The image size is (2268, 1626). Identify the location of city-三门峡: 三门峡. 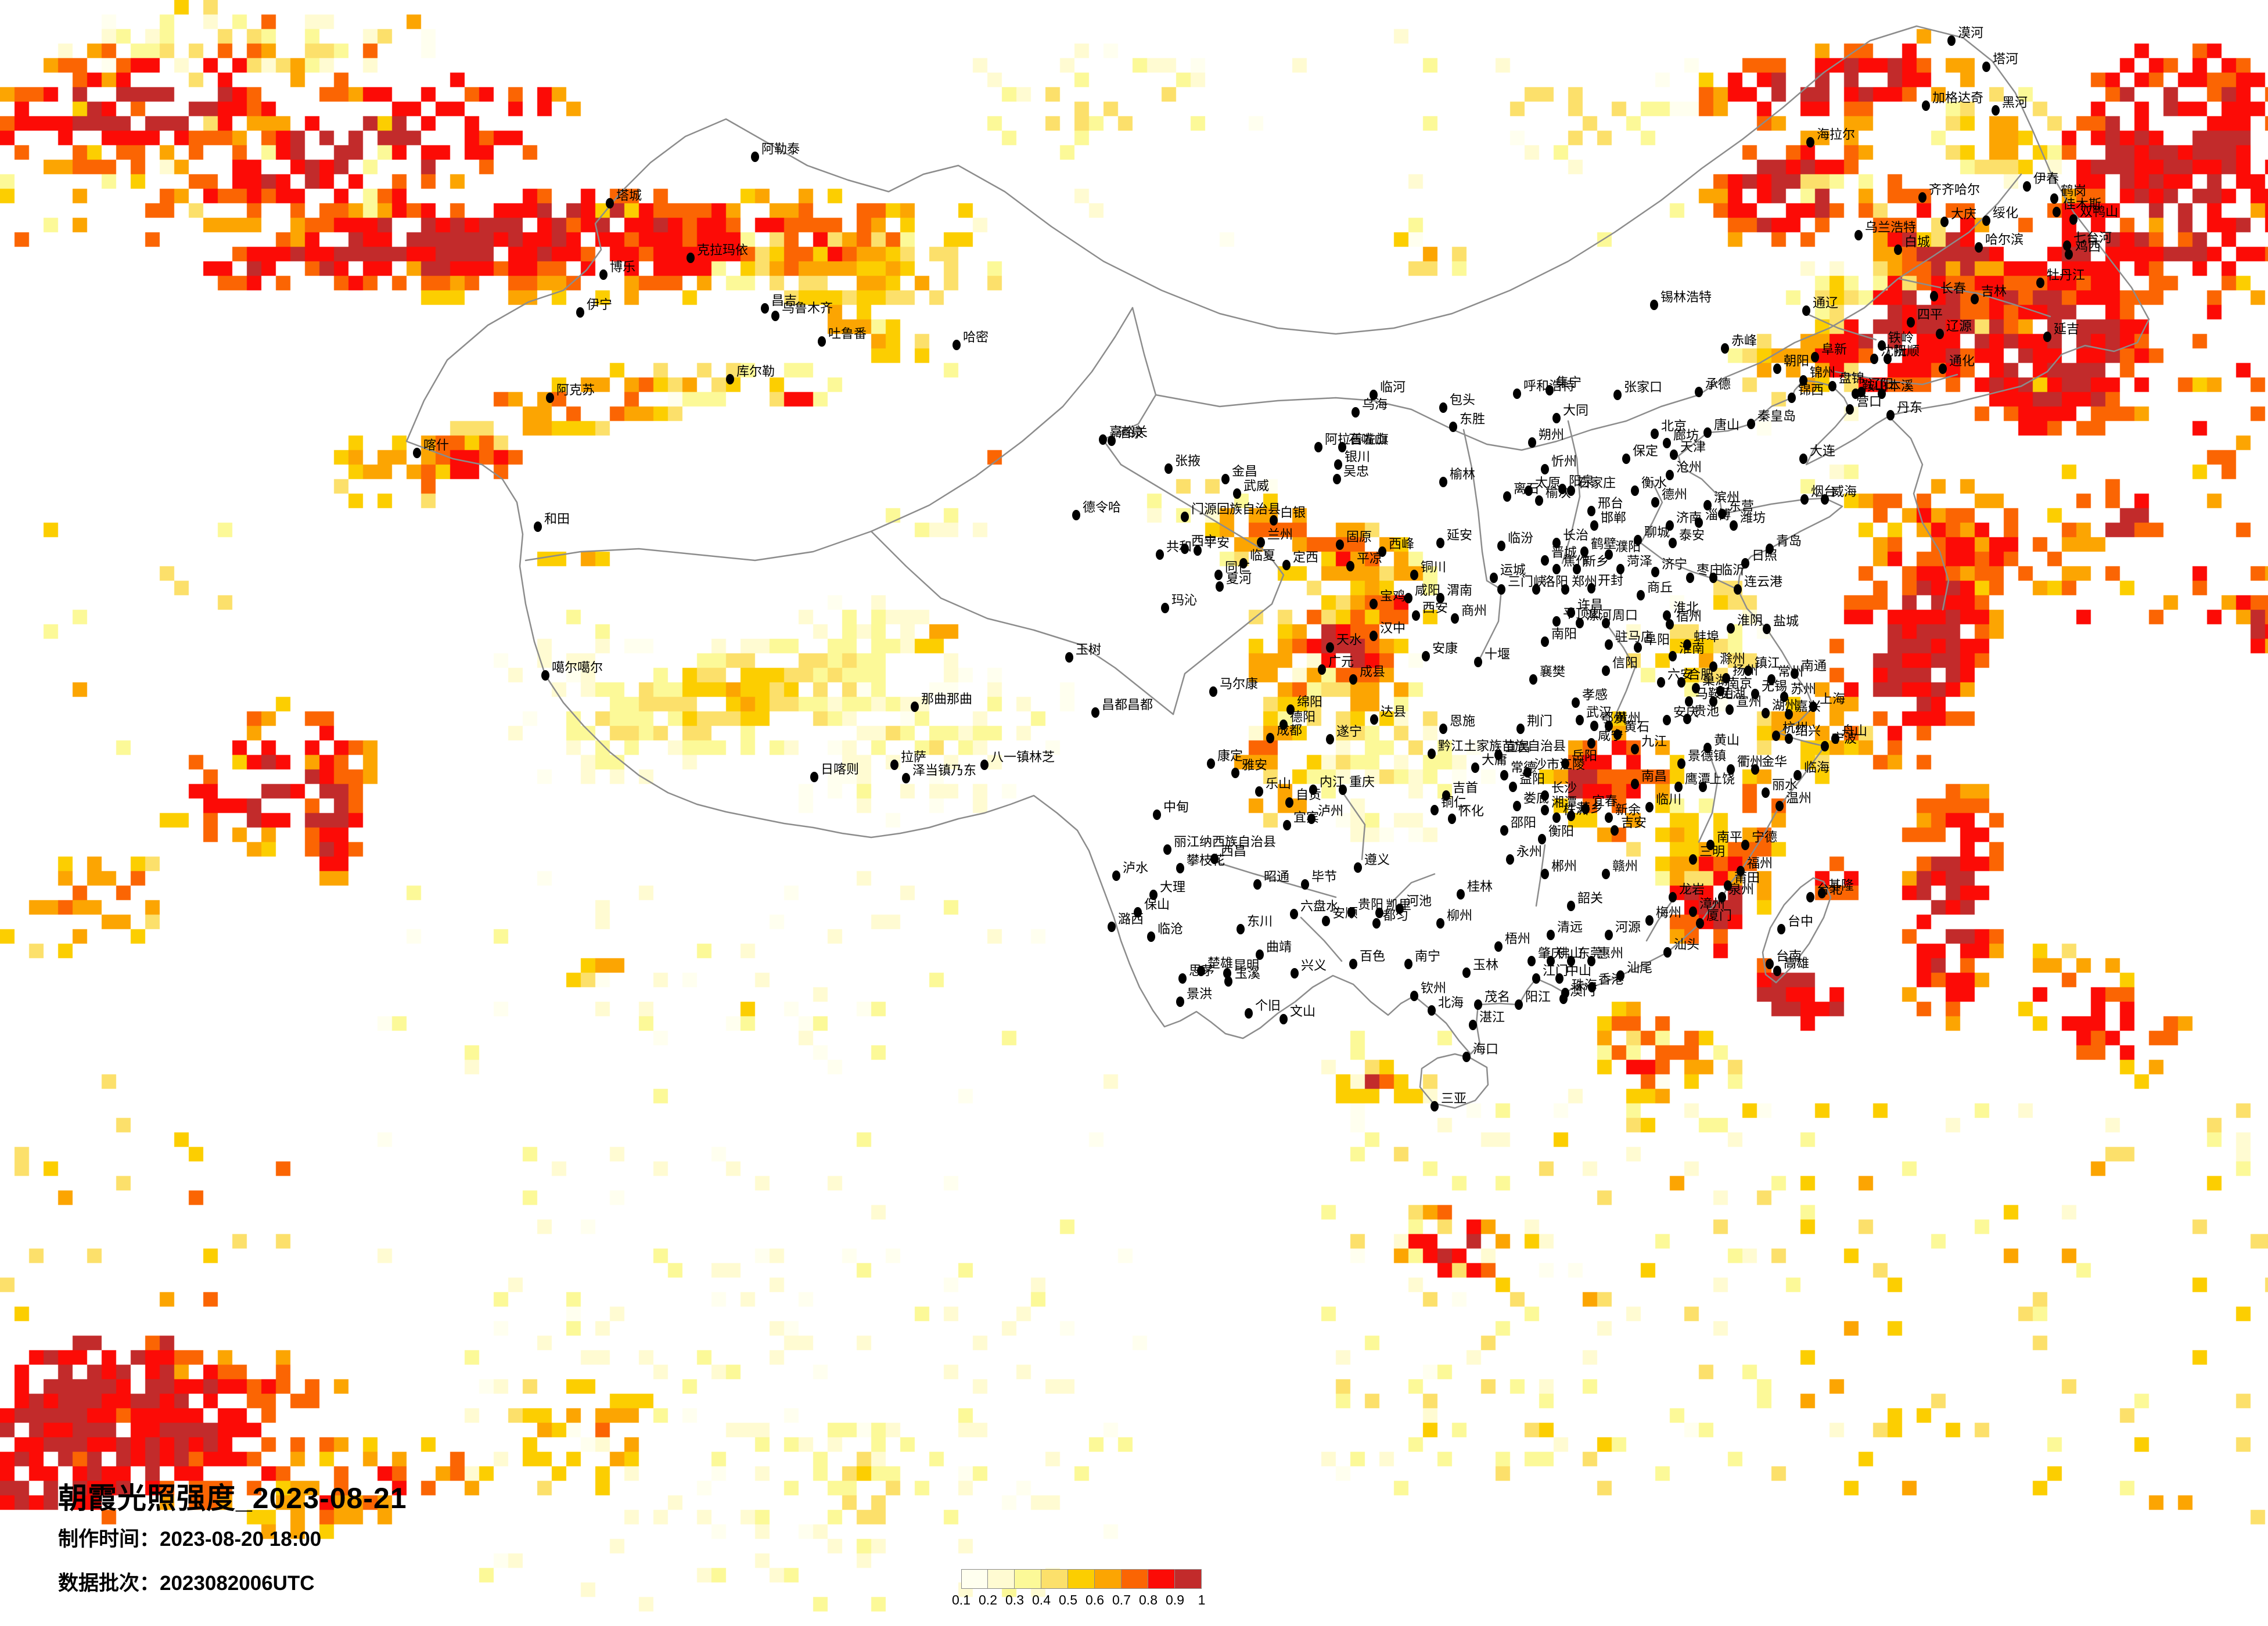
(1521, 584).